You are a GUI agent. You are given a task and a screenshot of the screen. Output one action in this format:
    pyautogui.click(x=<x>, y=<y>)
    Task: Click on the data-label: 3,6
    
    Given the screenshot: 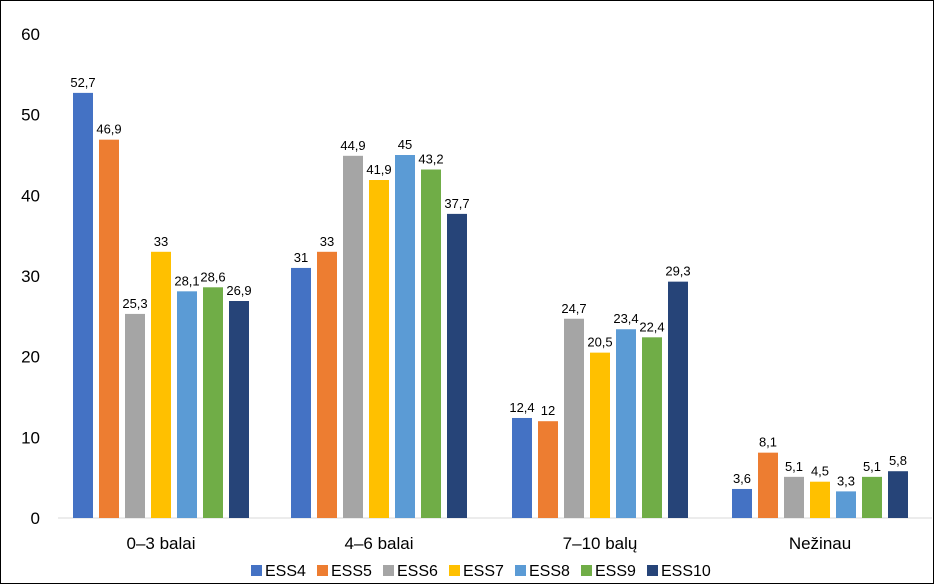 What is the action you would take?
    pyautogui.click(x=742, y=478)
    